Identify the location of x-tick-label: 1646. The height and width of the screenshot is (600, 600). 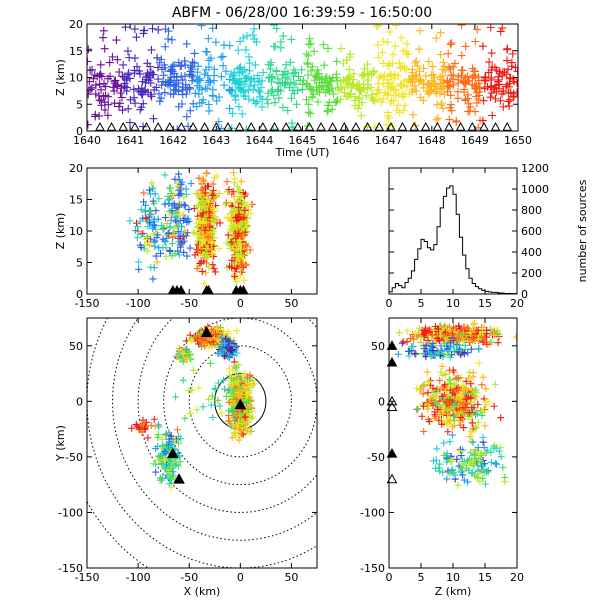
(346, 140).